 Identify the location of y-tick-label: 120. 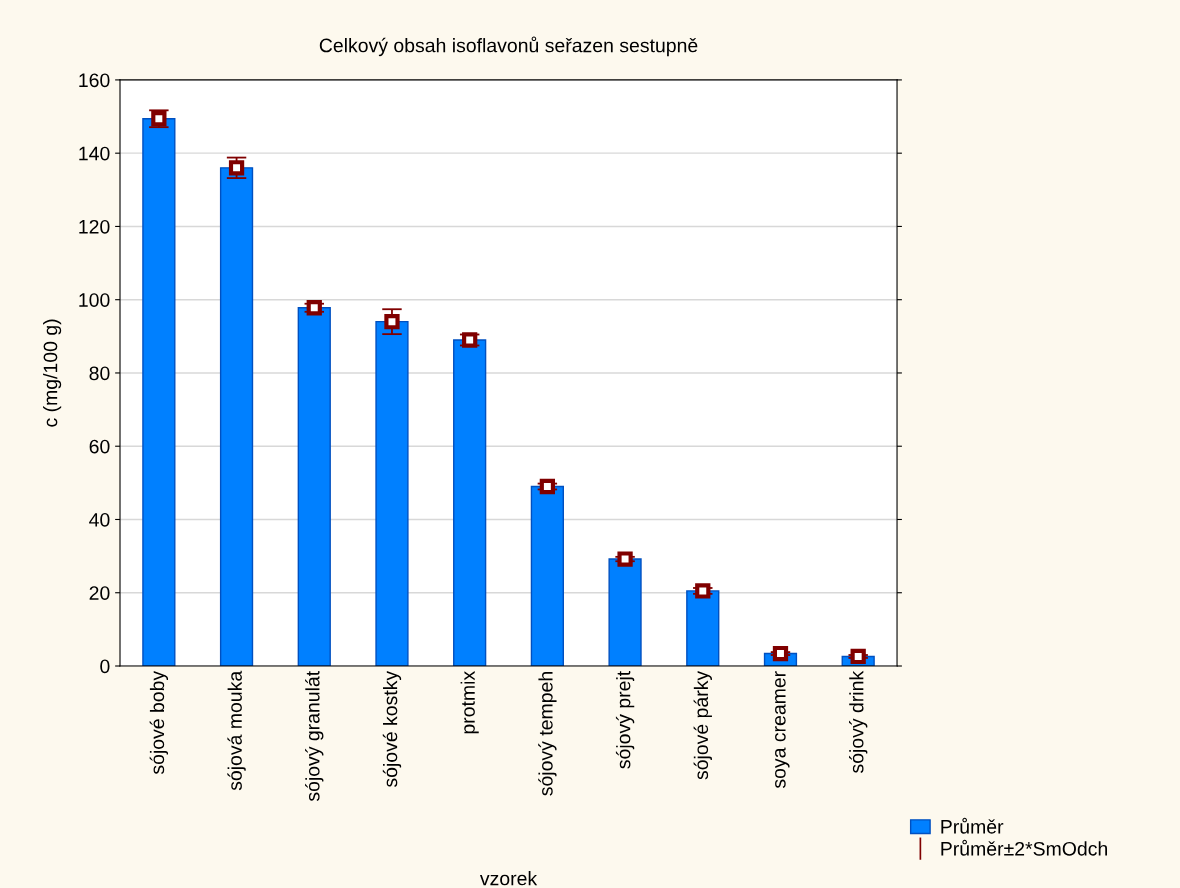
(94, 226).